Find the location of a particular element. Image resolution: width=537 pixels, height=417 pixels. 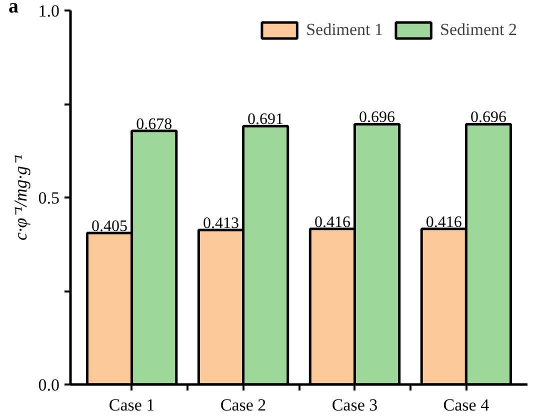

y-tick-label: 1.0 is located at coordinates (49, 11).